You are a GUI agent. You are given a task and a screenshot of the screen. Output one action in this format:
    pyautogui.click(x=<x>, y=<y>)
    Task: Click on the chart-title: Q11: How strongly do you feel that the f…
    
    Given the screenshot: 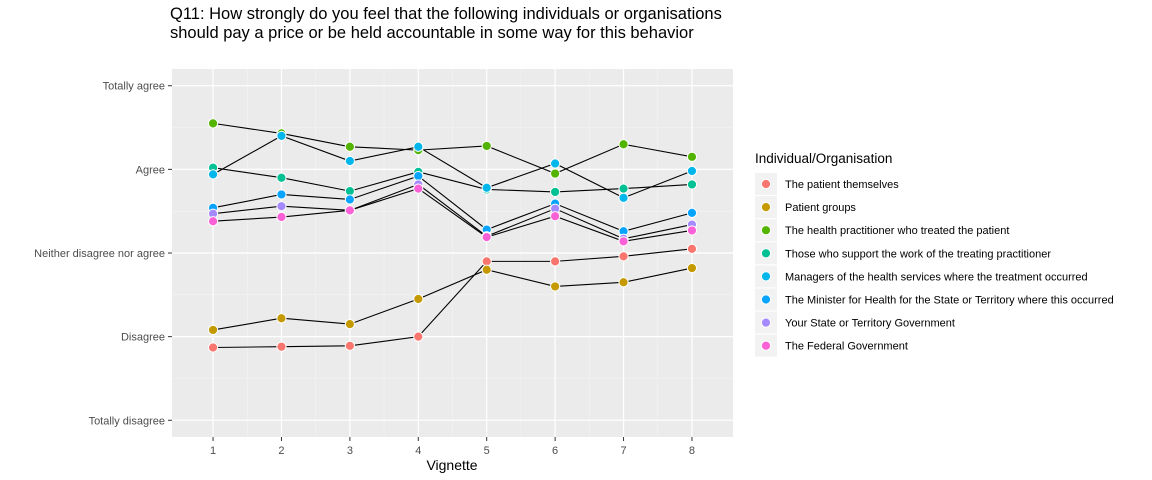 What is the action you would take?
    pyautogui.click(x=446, y=23)
    